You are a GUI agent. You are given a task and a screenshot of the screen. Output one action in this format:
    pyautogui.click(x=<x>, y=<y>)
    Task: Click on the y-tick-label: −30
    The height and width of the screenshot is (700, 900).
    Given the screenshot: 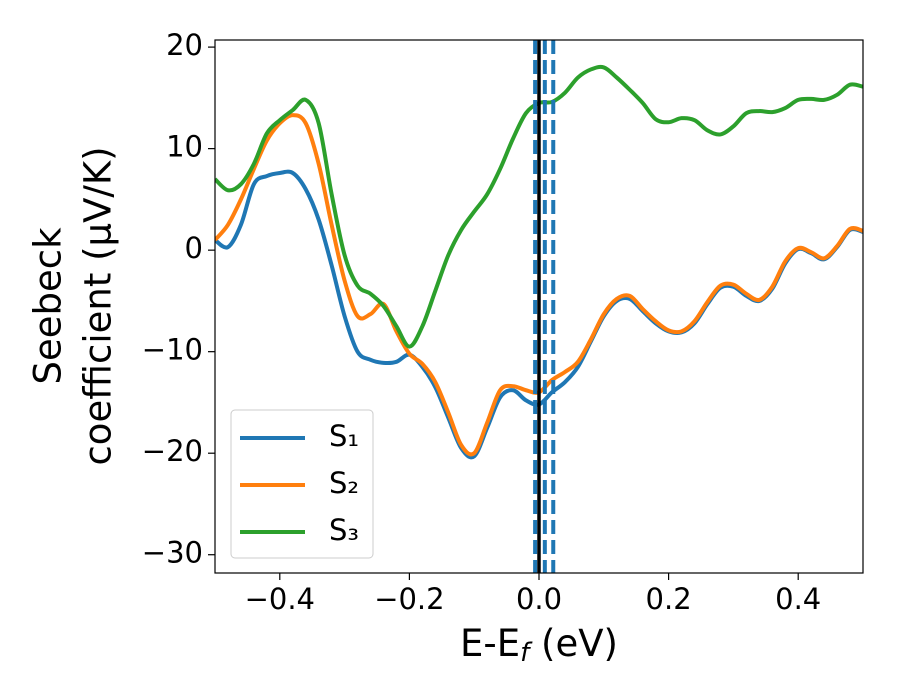 What is the action you would take?
    pyautogui.click(x=172, y=553)
    